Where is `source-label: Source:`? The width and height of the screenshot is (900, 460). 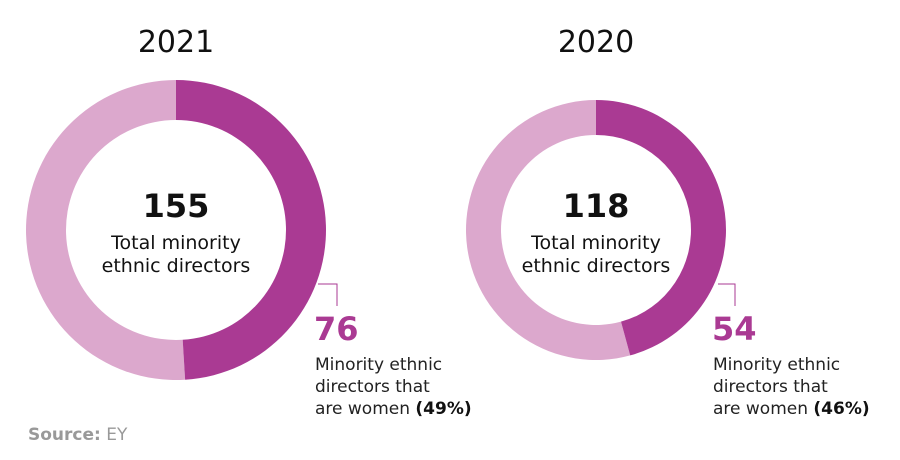 source-label: Source: is located at coordinates (64, 435).